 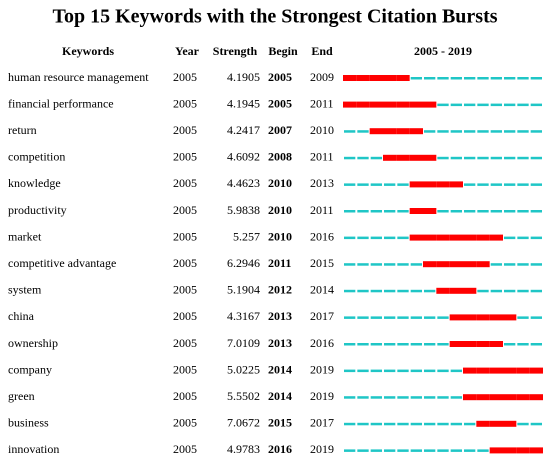 I want to click on end: 2013, so click(x=322, y=183).